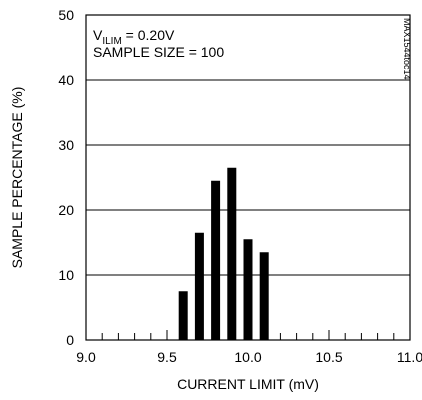  What do you see at coordinates (66, 275) in the screenshot?
I see `y-tick-label-10: 10` at bounding box center [66, 275].